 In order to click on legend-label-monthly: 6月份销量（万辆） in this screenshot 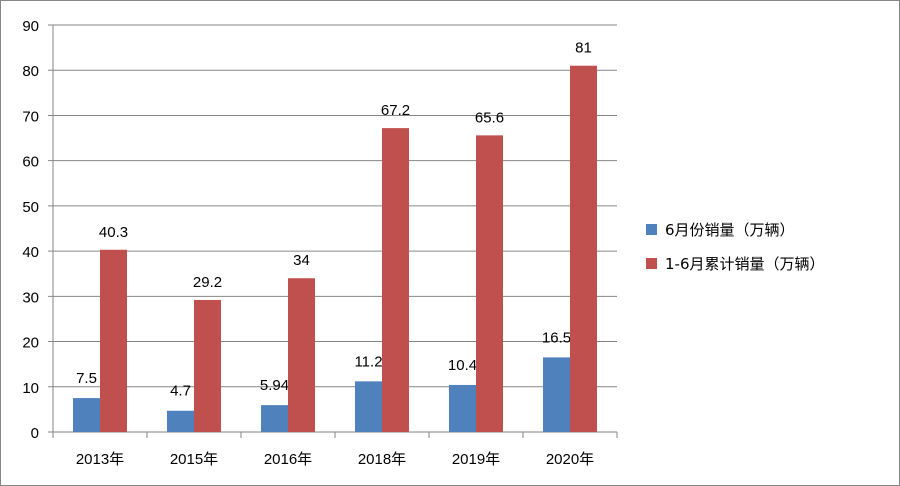, I will do `click(730, 229)`.